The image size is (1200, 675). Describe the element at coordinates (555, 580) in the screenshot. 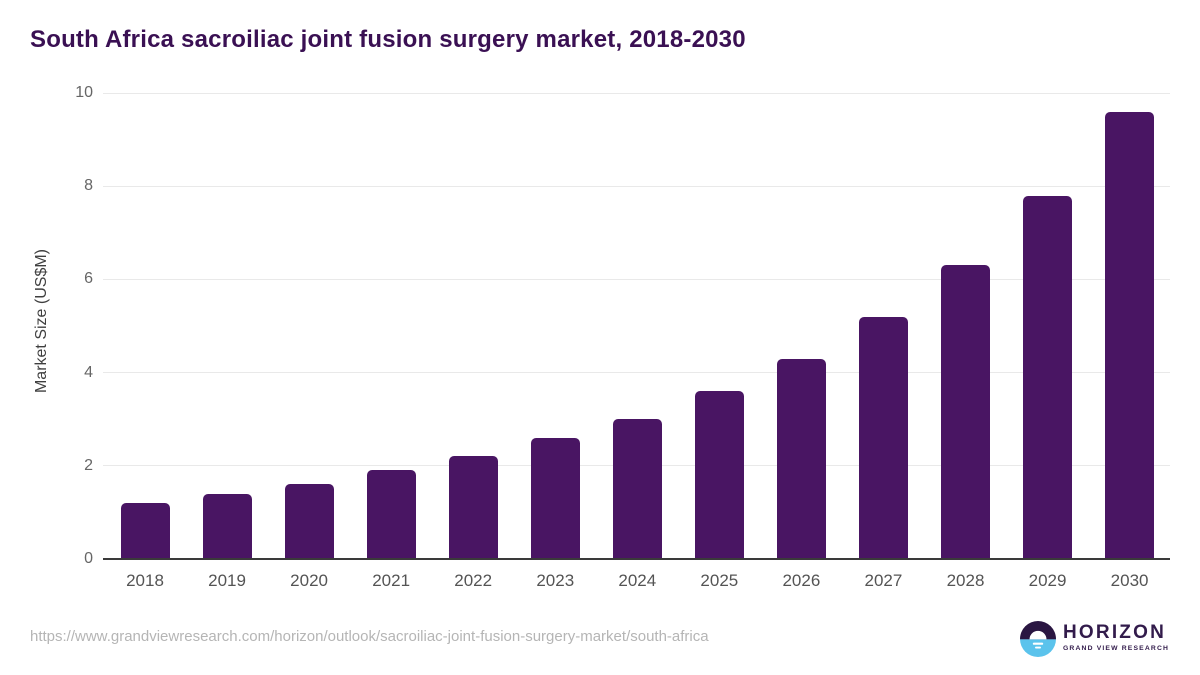

I see `x-tick-label-2023: 2023` at that location.